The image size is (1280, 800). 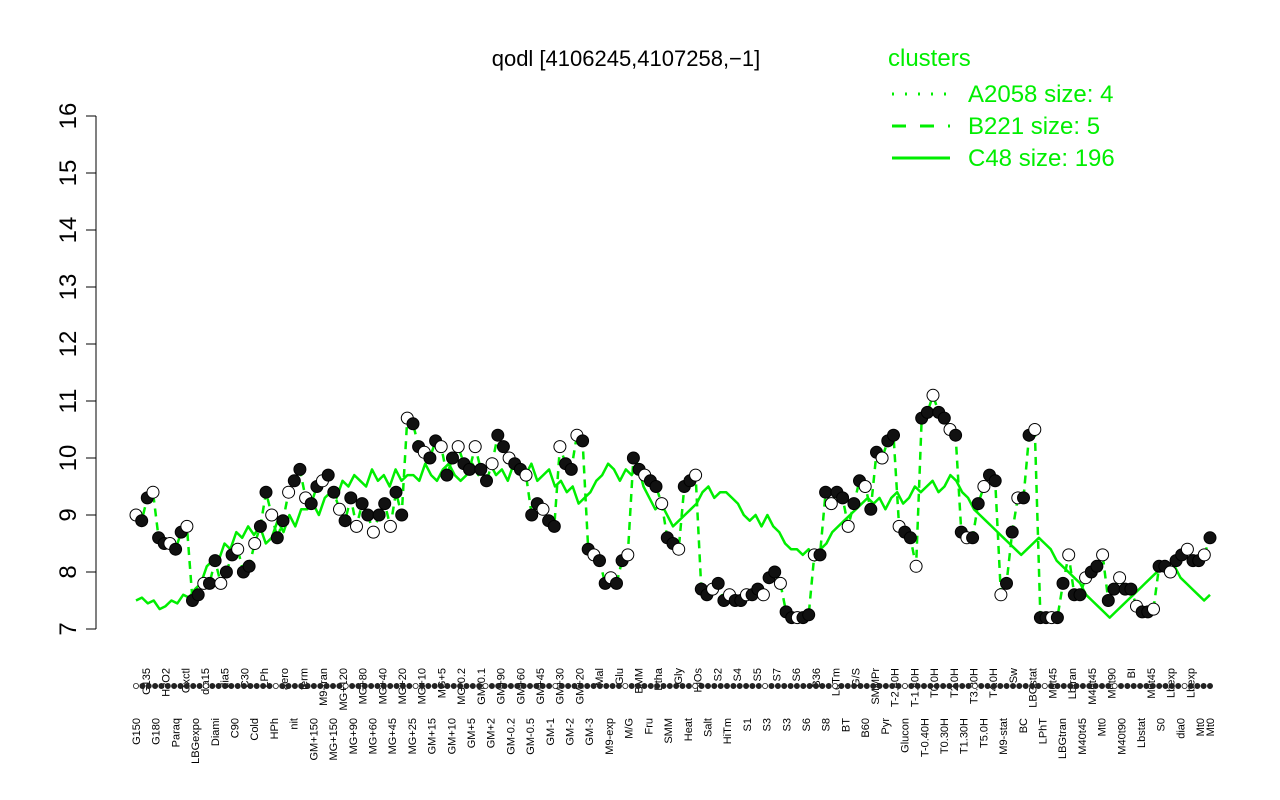 What do you see at coordinates (929, 58) in the screenshot?
I see `legend-title: clusters` at bounding box center [929, 58].